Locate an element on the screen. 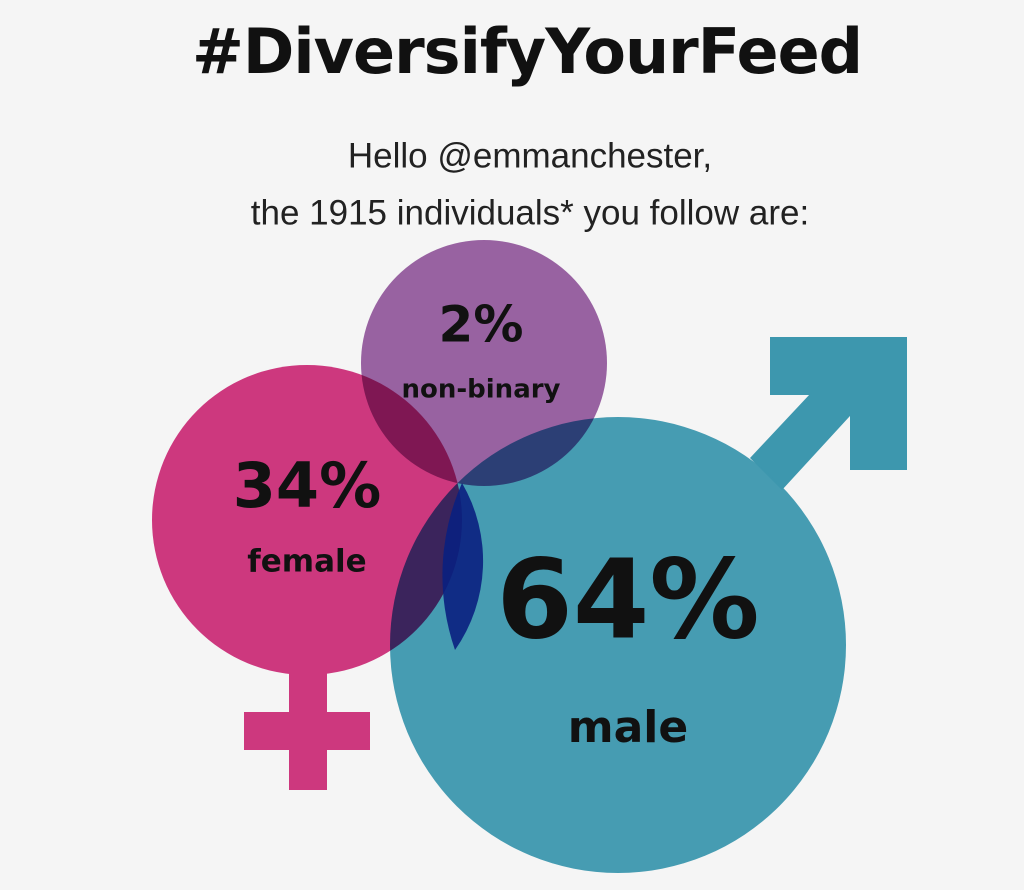  non-binary-label: non-binary is located at coordinates (480, 390).